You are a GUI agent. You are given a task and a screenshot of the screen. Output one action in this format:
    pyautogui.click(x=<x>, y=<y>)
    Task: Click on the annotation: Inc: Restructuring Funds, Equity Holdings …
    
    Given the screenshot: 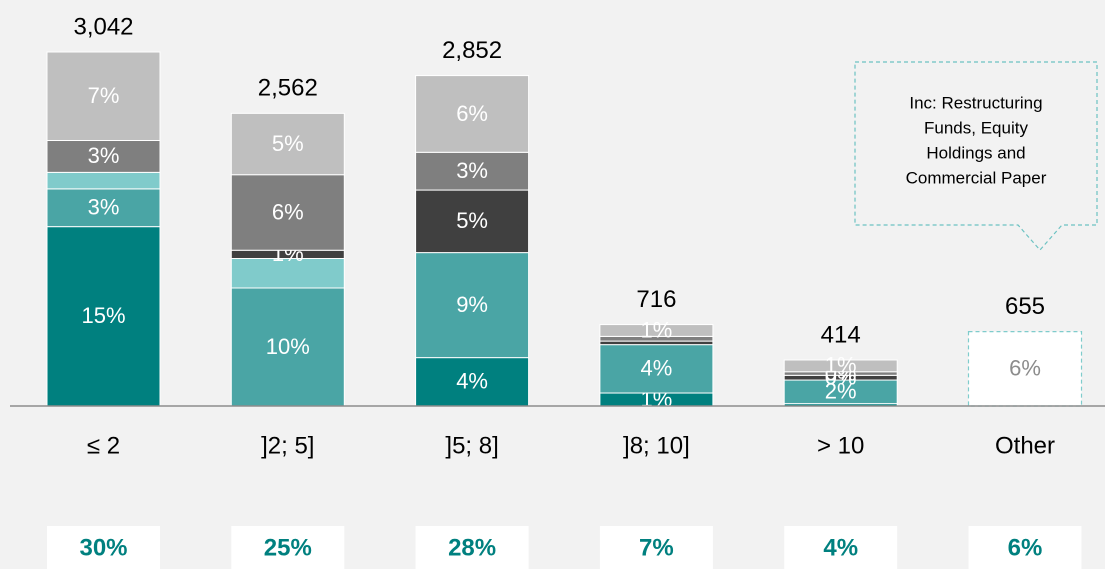 What is the action you would take?
    pyautogui.click(x=976, y=140)
    